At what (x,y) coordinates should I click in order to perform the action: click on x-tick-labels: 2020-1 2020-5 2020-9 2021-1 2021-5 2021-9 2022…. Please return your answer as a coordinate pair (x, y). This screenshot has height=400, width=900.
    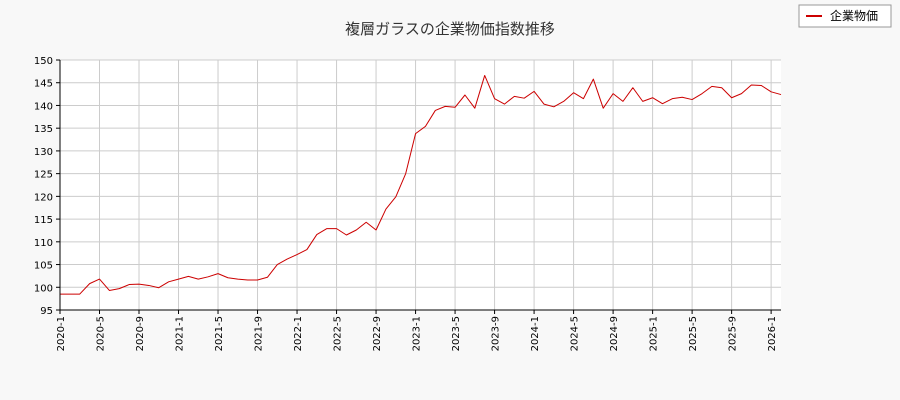
    Looking at the image, I should click on (417, 333).